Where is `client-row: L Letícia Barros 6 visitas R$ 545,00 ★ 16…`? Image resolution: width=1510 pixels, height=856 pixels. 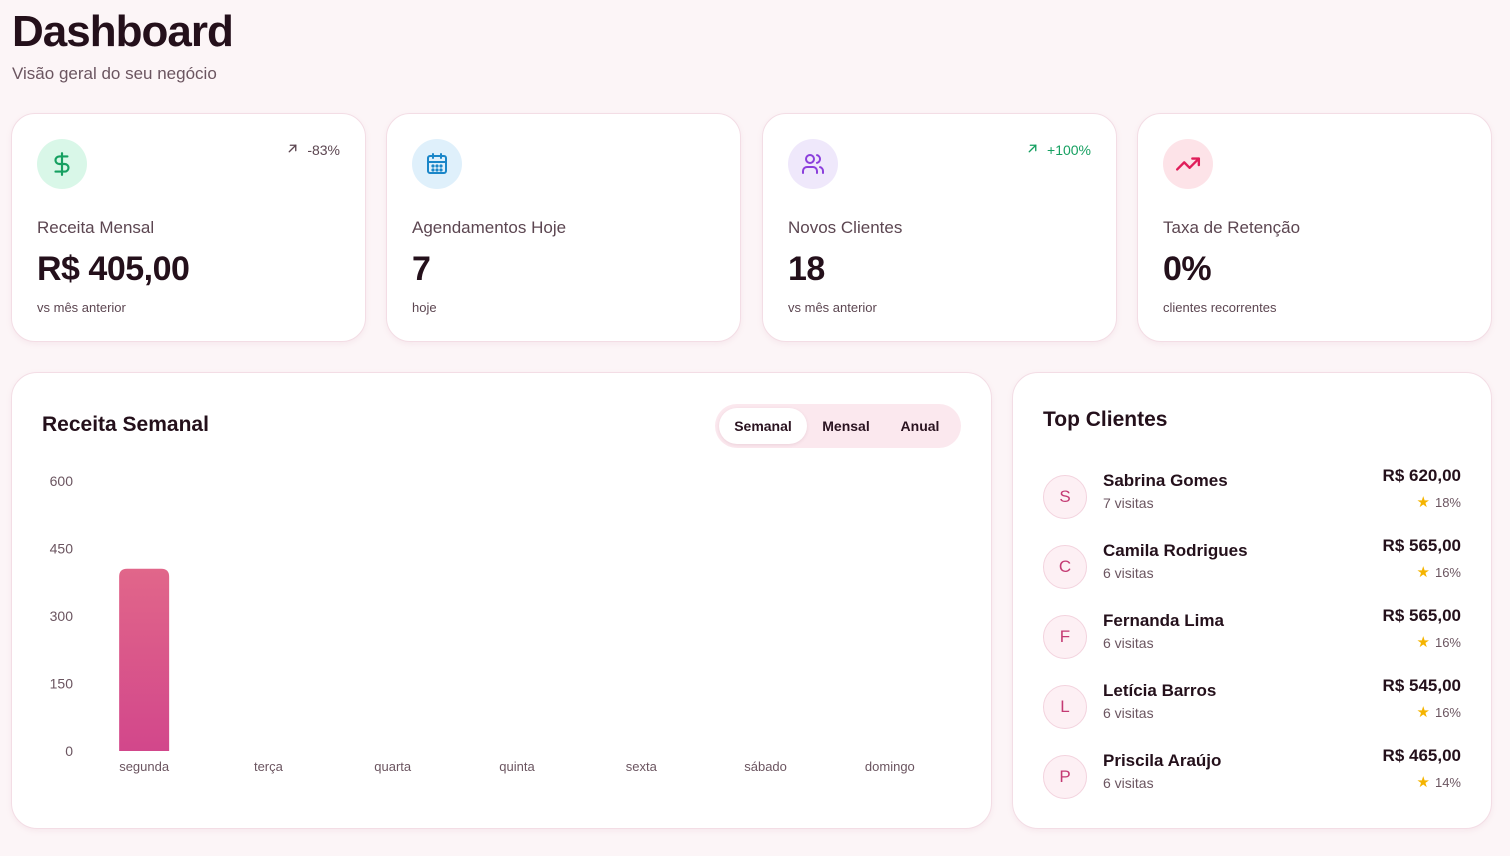
client-row: L Letícia Barros 6 visitas R$ 545,00 ★ 16… is located at coordinates (1252, 708).